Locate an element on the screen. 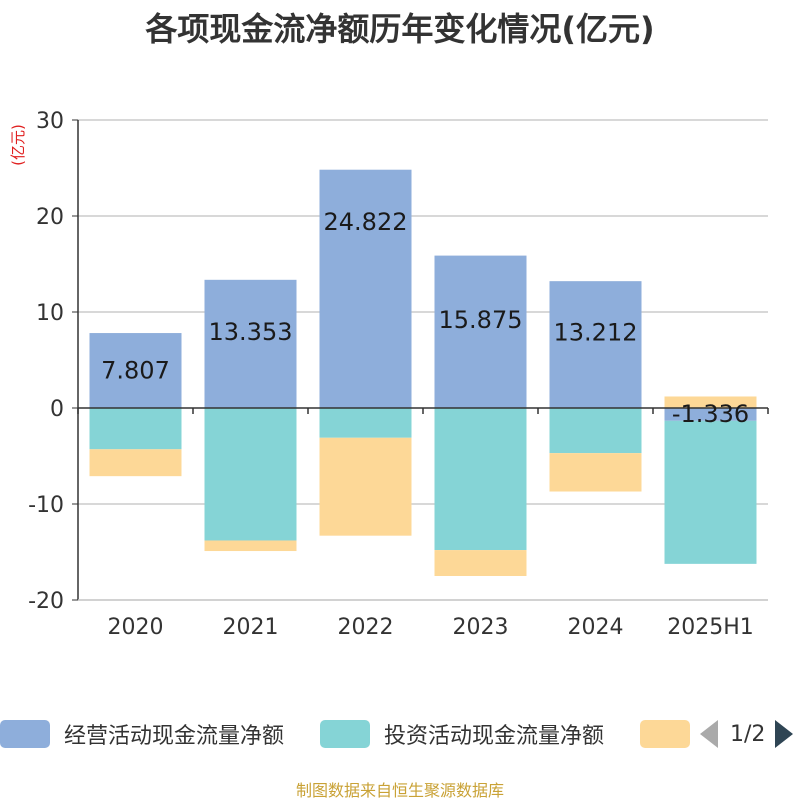  legend-item-third is located at coordinates (665, 734).